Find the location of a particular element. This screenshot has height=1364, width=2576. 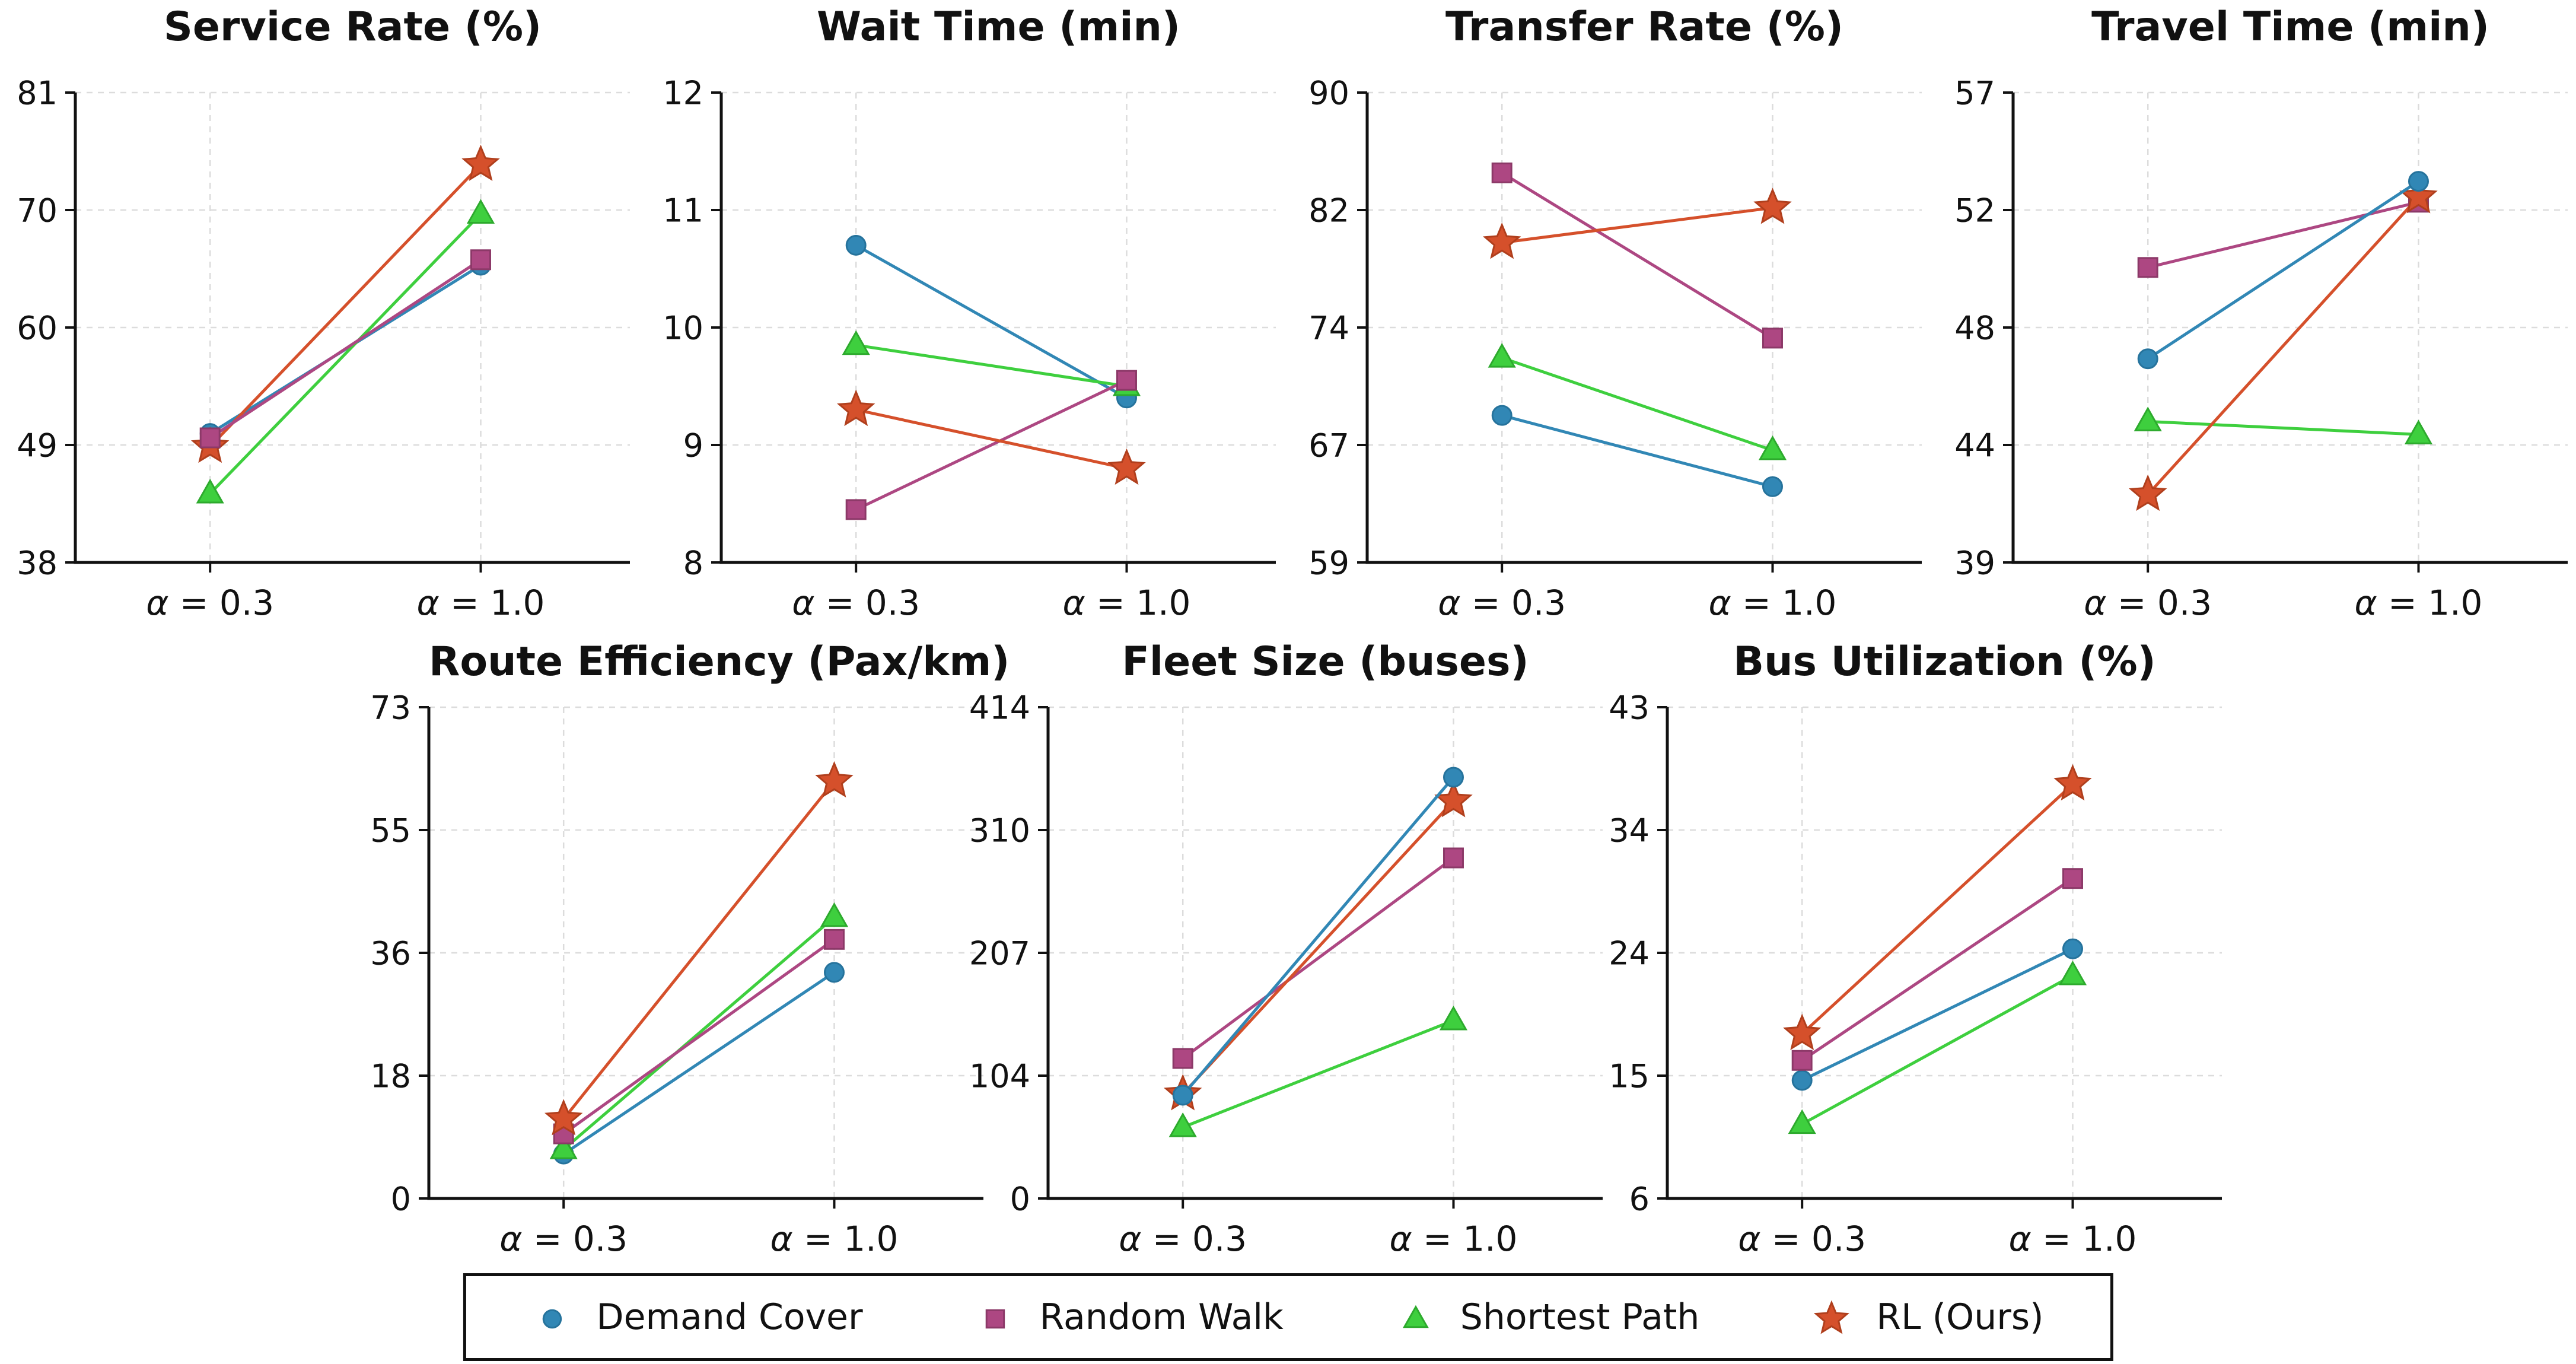

legend-marker-triangle is located at coordinates (1415, 1317).